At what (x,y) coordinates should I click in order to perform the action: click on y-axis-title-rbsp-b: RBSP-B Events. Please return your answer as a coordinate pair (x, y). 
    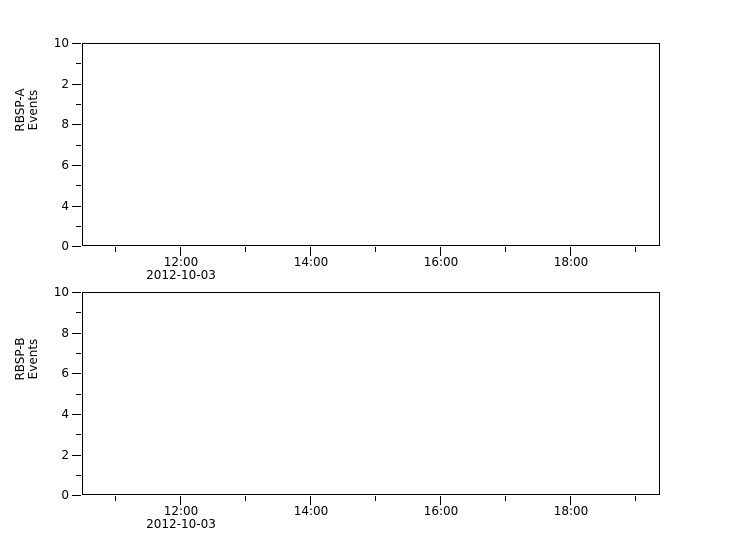
    Looking at the image, I should click on (27, 359).